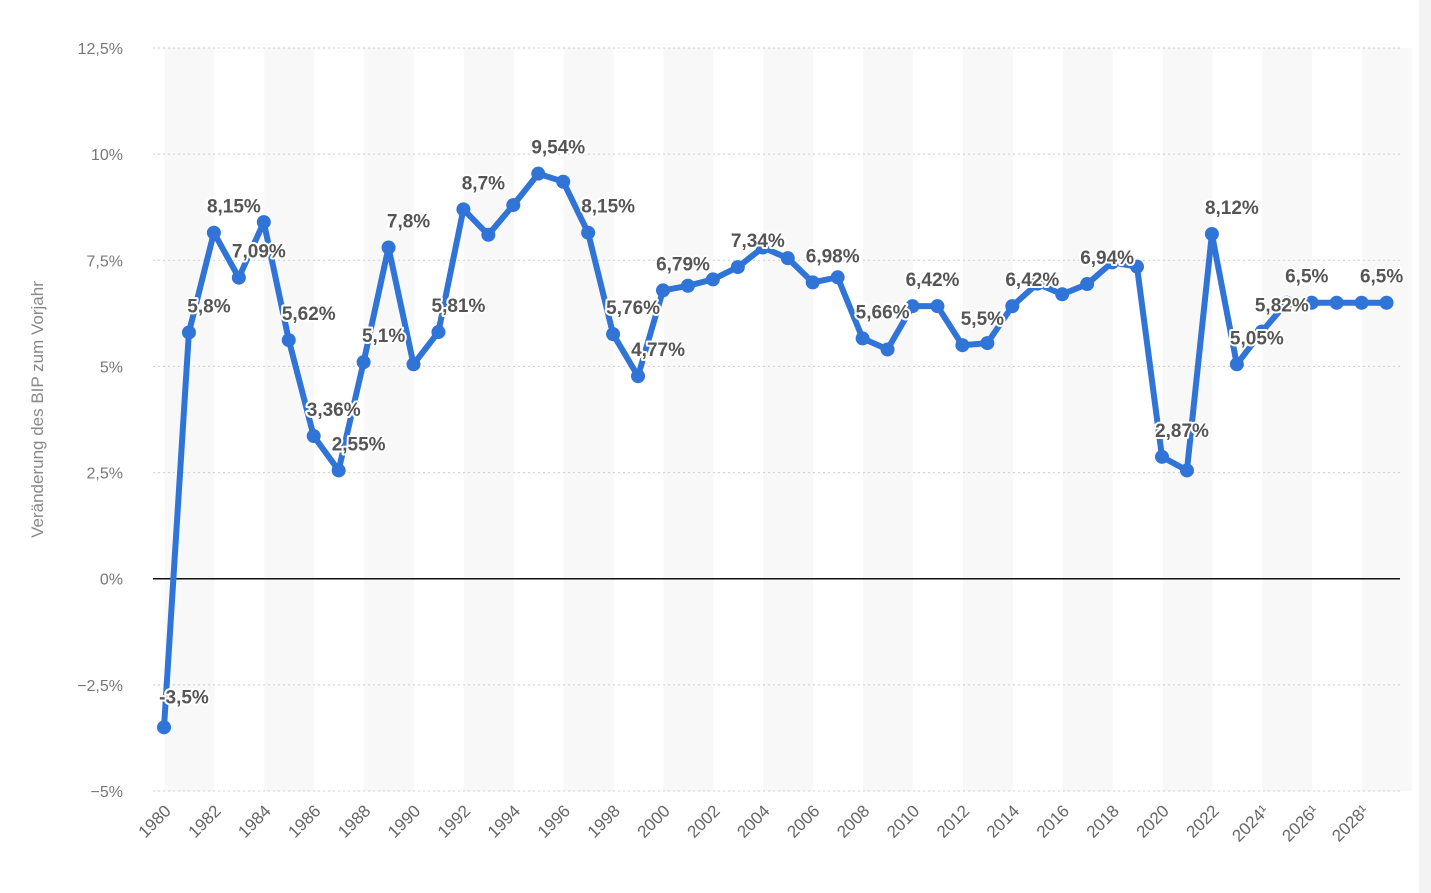 This screenshot has height=893, width=1431. Describe the element at coordinates (1232, 208) in the screenshot. I see `data-label: 8,12%` at that location.